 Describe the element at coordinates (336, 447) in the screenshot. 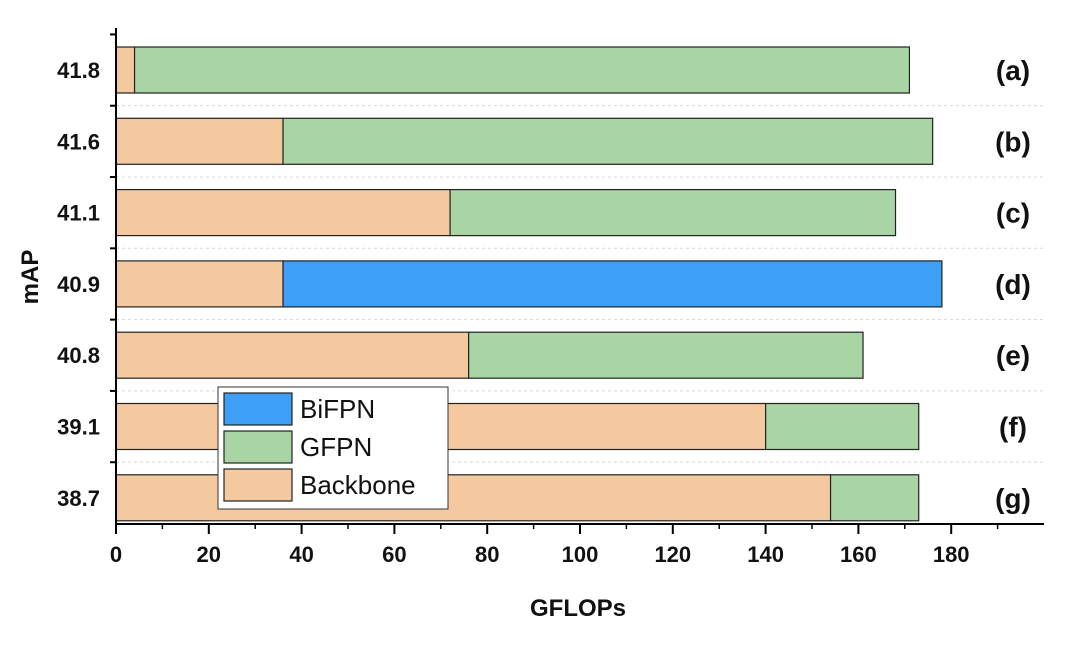

I see `legend-label-gfpn: GFPN` at that location.